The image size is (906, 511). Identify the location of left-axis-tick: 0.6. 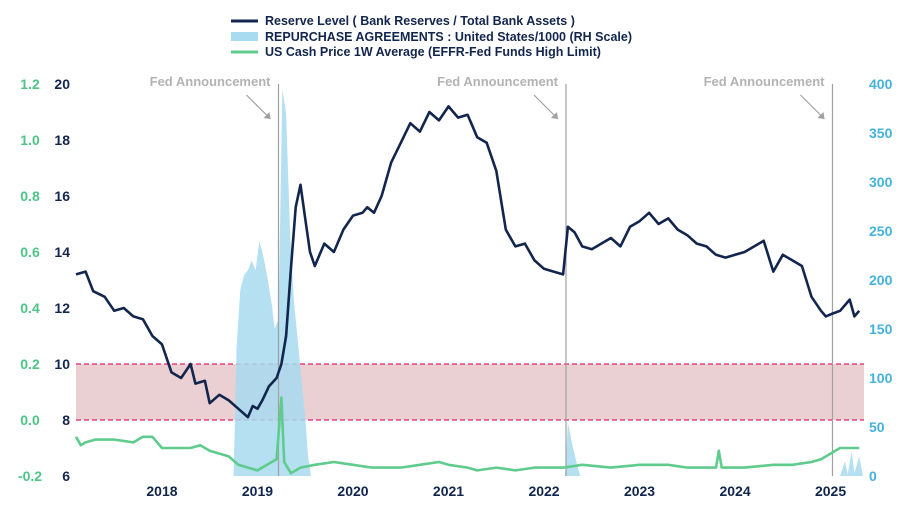
(30, 252).